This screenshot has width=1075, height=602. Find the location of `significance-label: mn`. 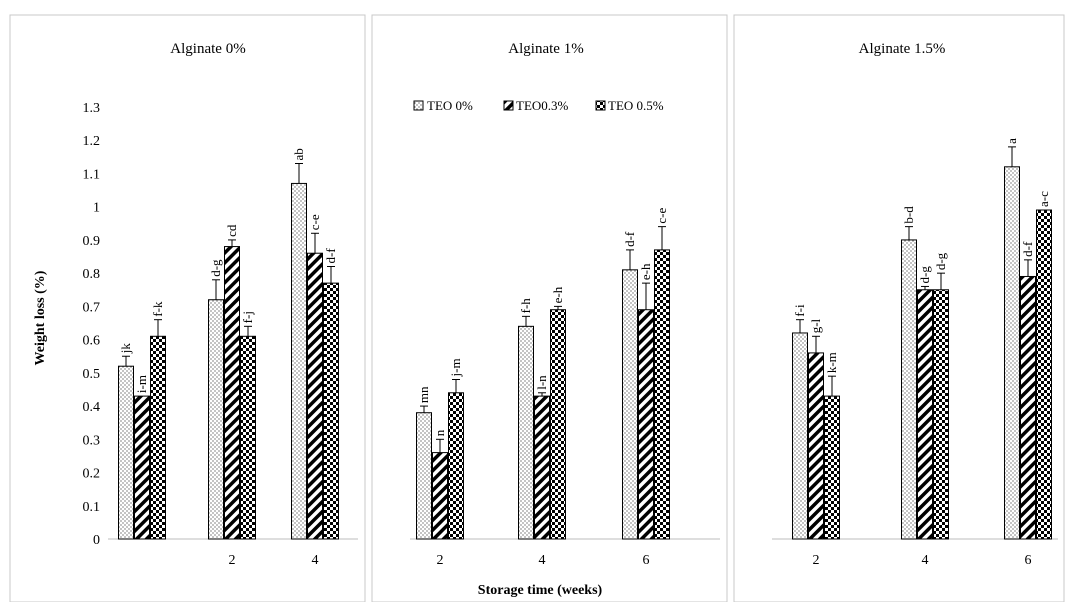

significance-label: mn is located at coordinates (423, 394).